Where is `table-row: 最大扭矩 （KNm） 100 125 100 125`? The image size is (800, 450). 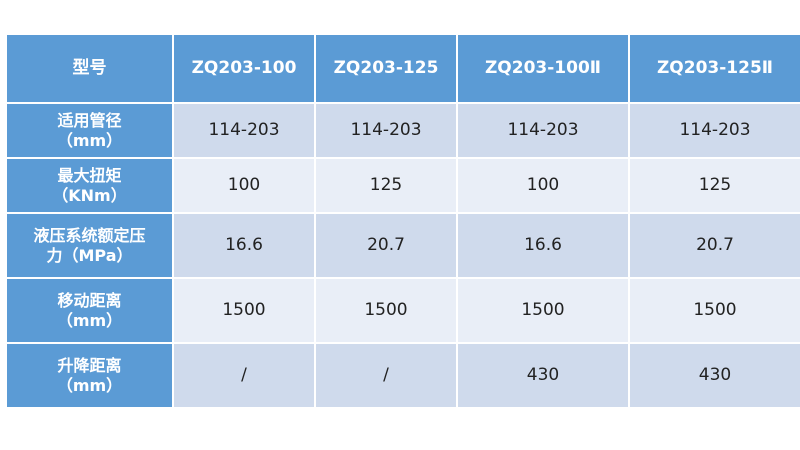 table-row: 最大扭矩 （KNm） 100 125 100 125 is located at coordinates (403, 185).